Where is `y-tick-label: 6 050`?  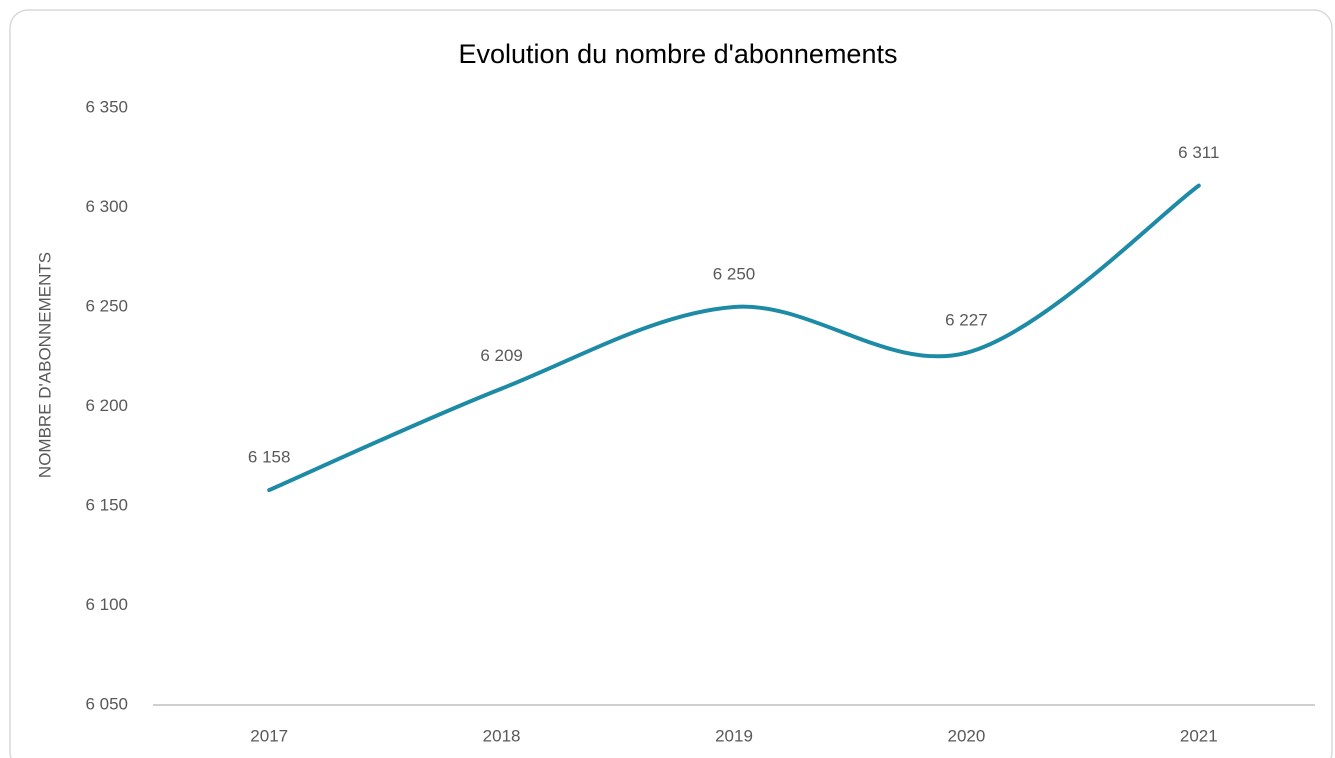 y-tick-label: 6 050 is located at coordinates (106, 703).